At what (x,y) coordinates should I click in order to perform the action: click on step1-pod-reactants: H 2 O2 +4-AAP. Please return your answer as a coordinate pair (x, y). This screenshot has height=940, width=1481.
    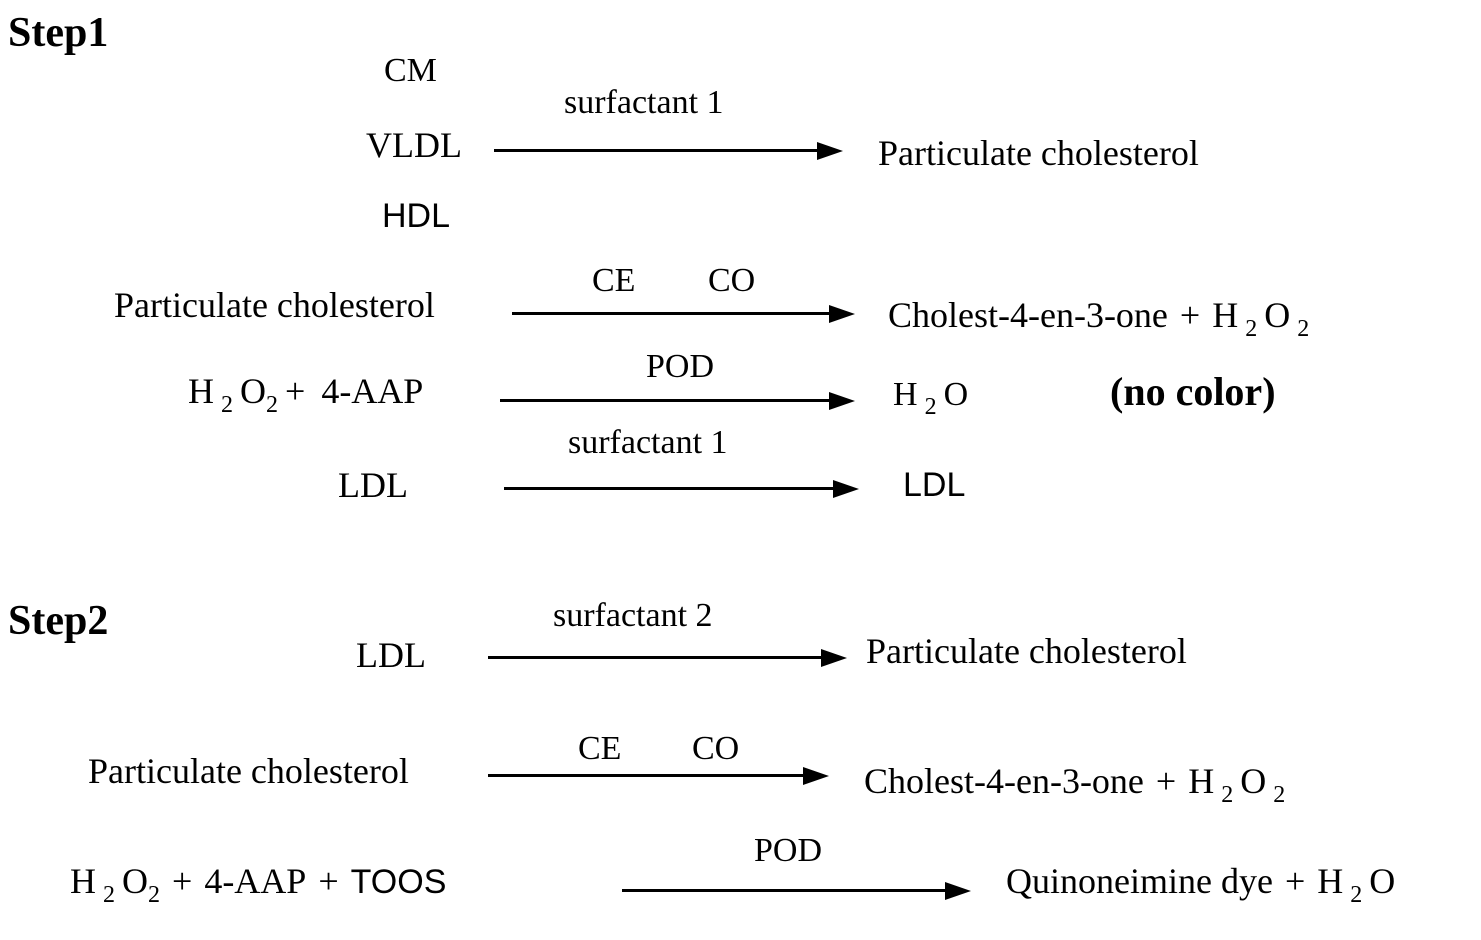
    Looking at the image, I should click on (306, 394).